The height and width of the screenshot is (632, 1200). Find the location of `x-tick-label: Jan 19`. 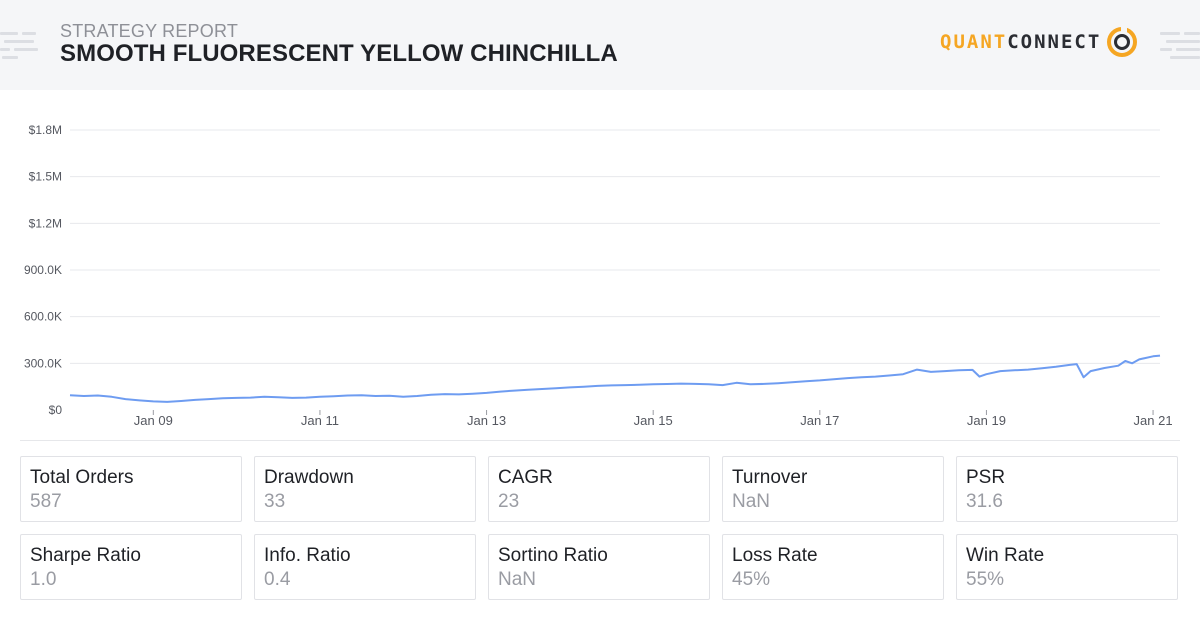

x-tick-label: Jan 19 is located at coordinates (986, 420).